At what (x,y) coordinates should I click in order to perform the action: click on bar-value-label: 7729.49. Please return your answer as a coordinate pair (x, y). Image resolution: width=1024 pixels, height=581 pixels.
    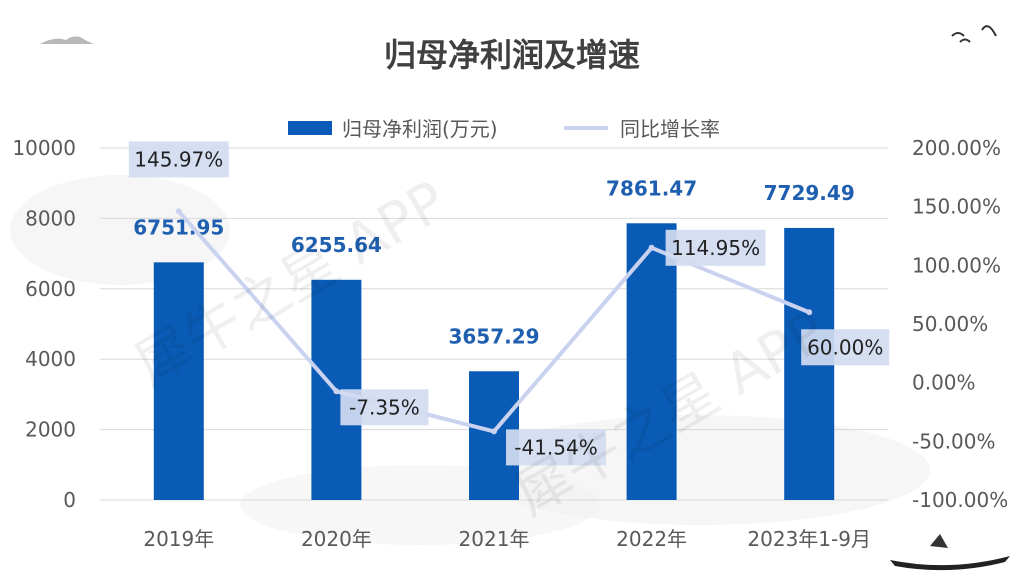
    Looking at the image, I should click on (809, 193).